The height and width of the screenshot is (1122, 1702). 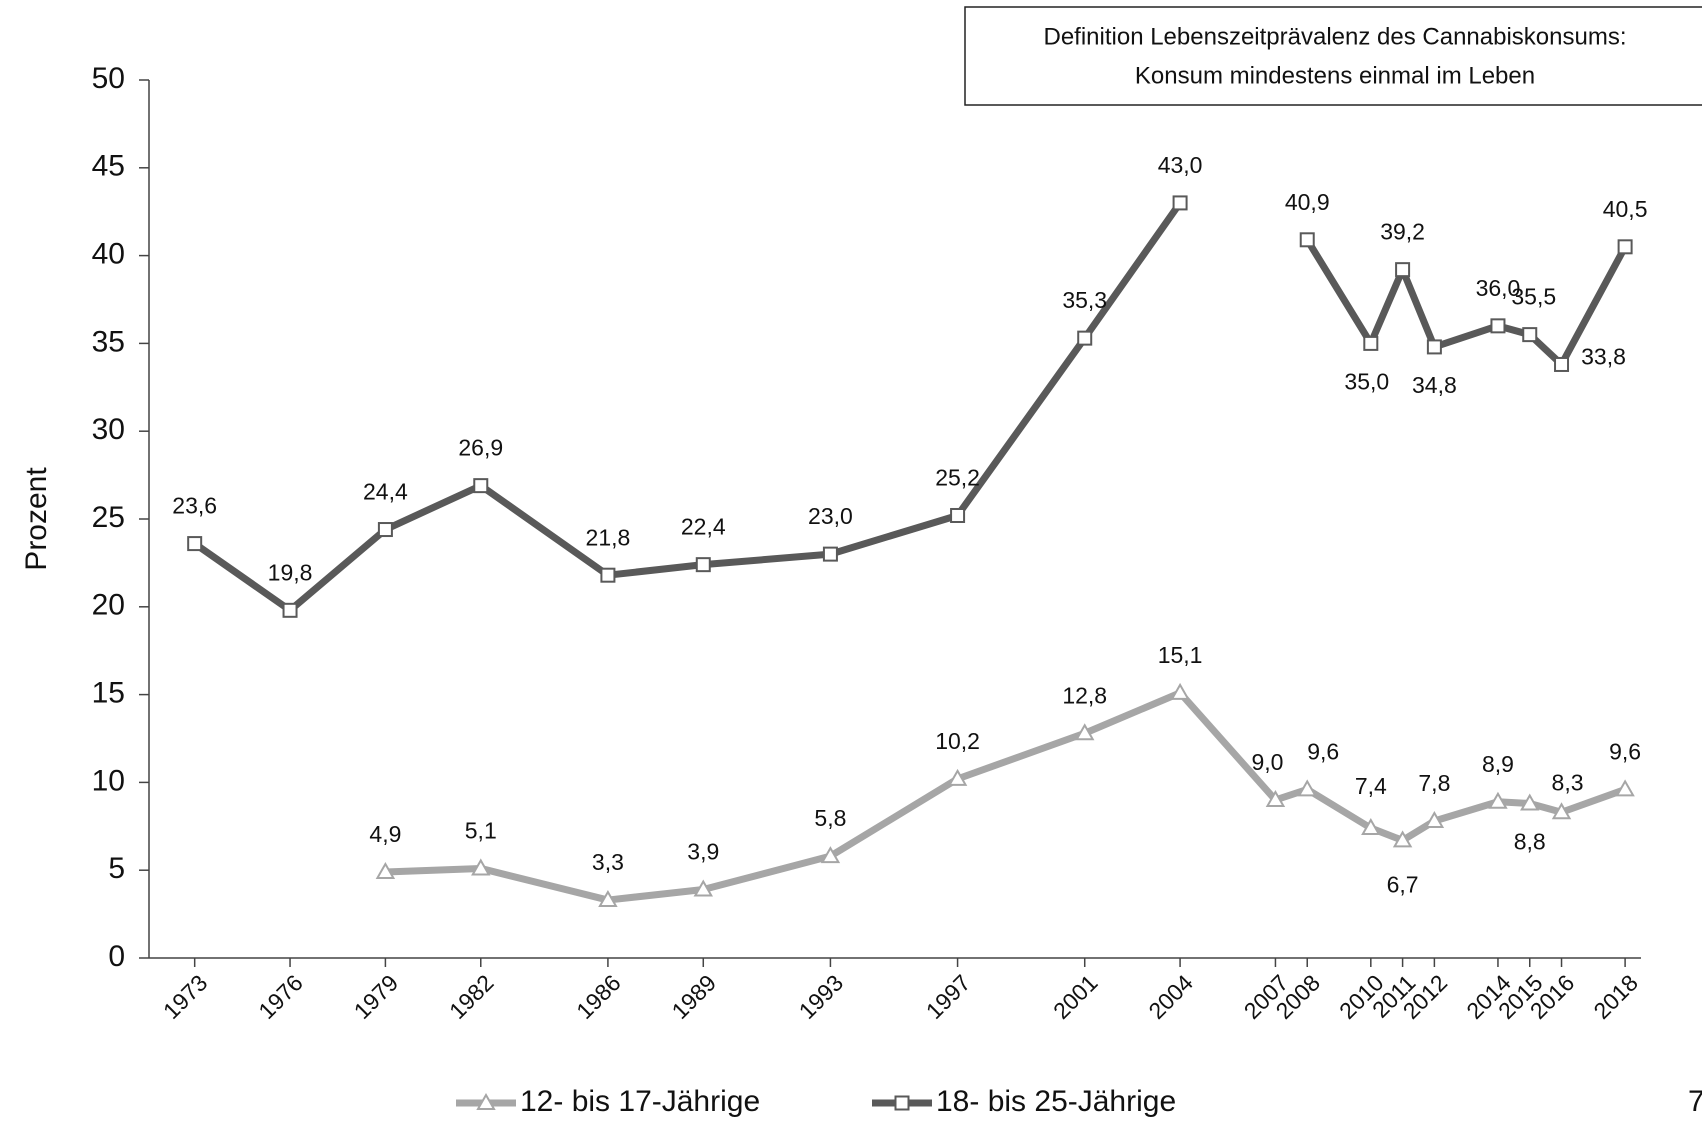 What do you see at coordinates (385, 492) in the screenshot?
I see `data-label: 24,4` at bounding box center [385, 492].